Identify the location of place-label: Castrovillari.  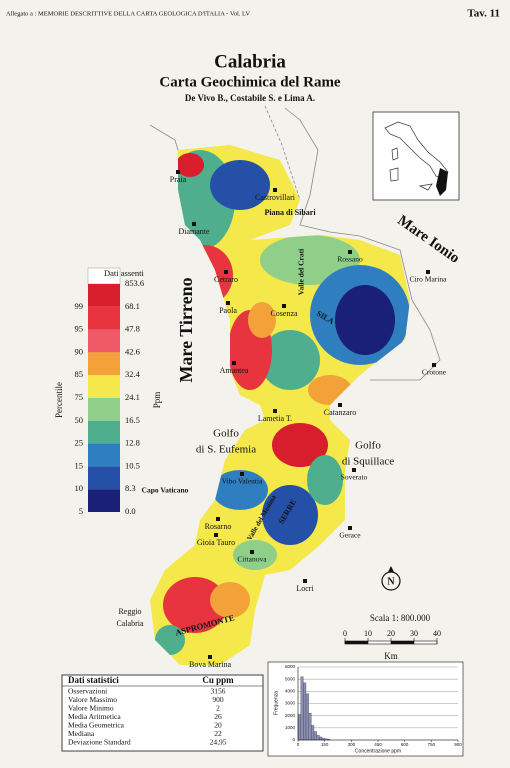
(275, 197).